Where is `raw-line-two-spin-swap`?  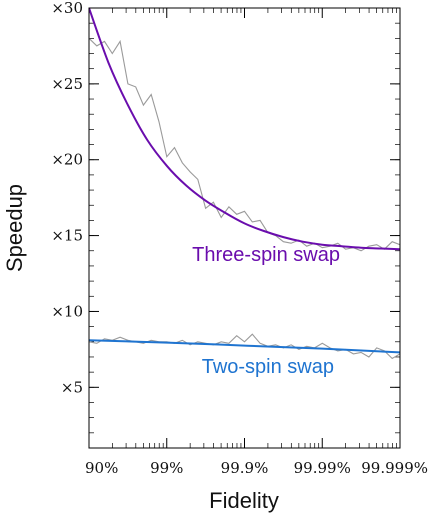
raw-line-two-spin-swap is located at coordinates (244, 346).